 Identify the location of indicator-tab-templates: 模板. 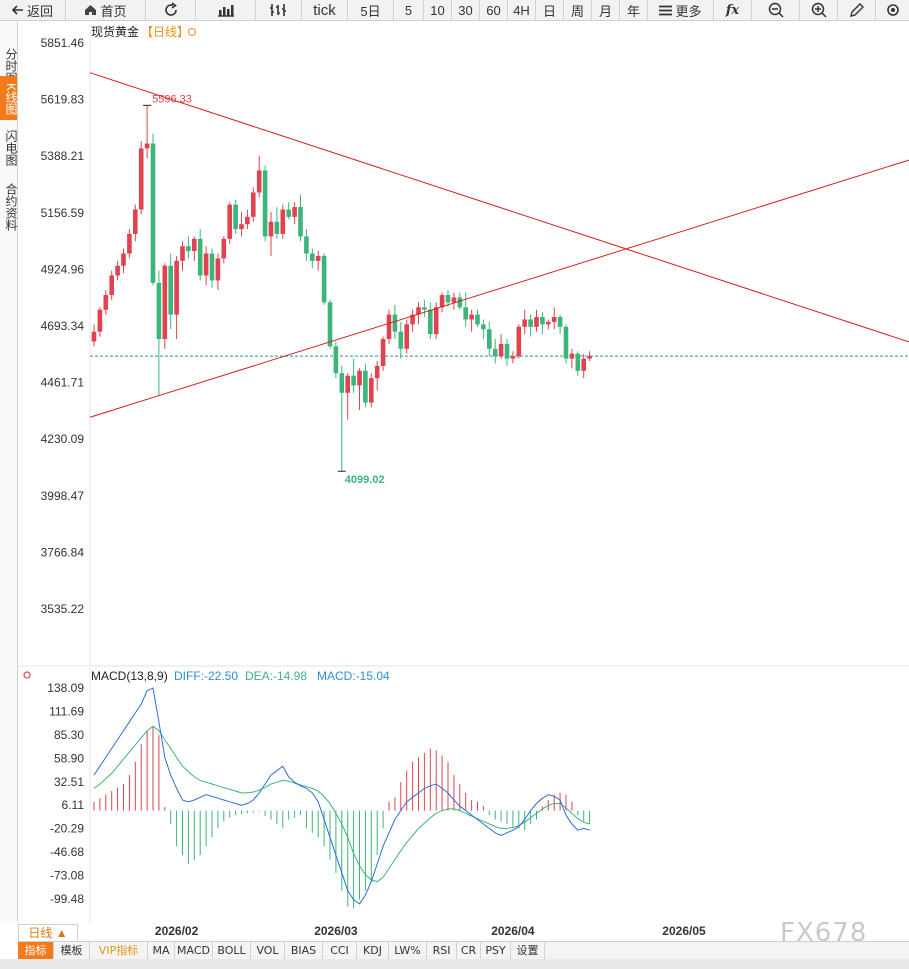
(72, 950).